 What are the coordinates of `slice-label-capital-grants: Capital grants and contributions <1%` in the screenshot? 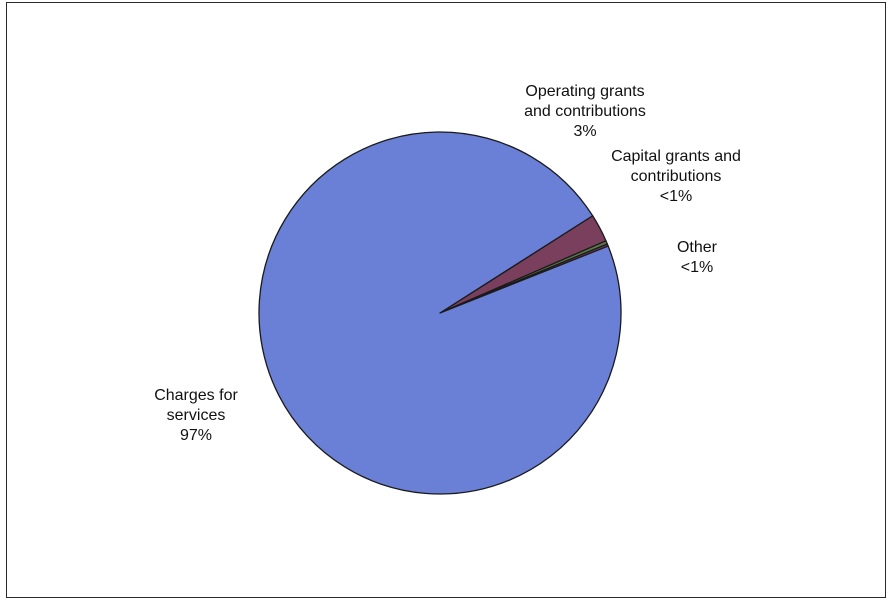 It's located at (676, 176).